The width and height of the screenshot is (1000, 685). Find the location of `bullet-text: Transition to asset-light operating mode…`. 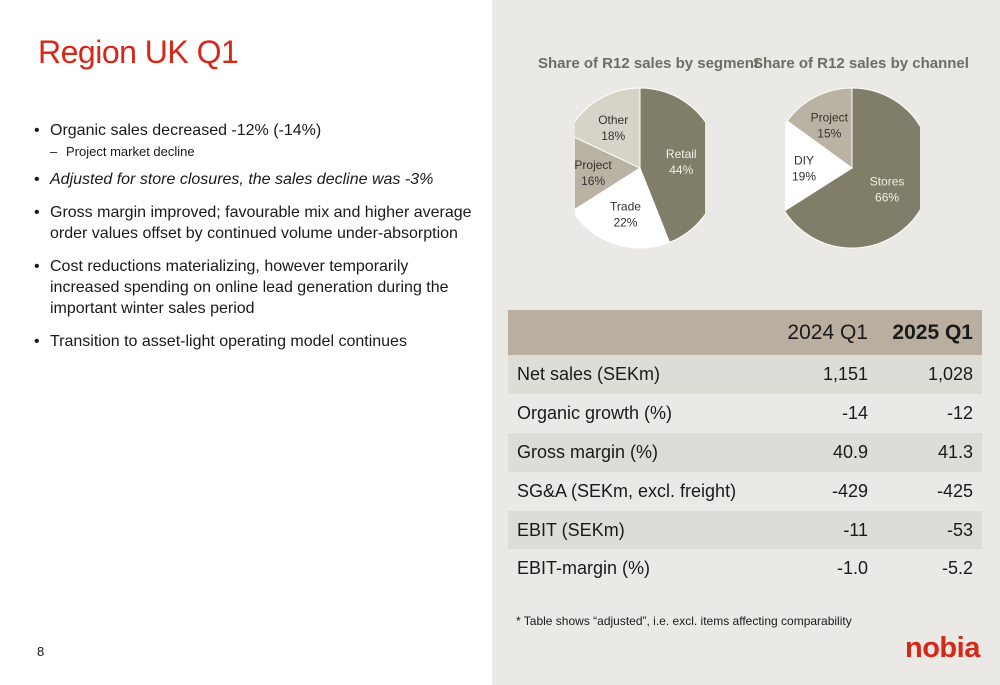

bullet-text: Transition to asset-light operating mode… is located at coordinates (228, 341).